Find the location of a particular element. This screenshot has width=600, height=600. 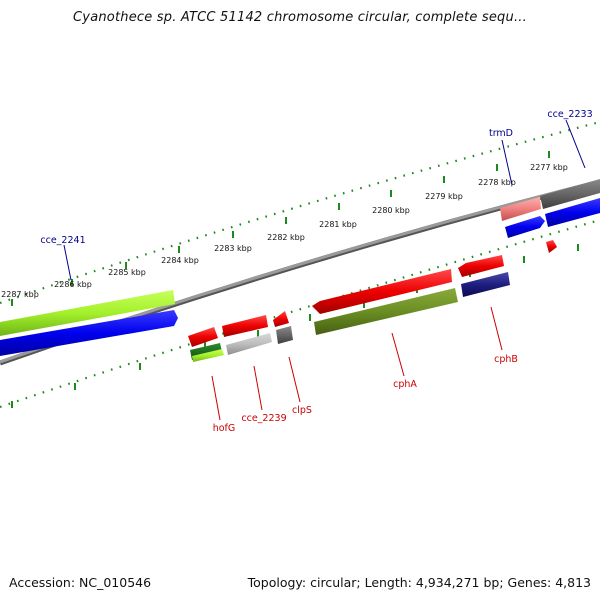

scale-label: 2286 kbp is located at coordinates (73, 284).